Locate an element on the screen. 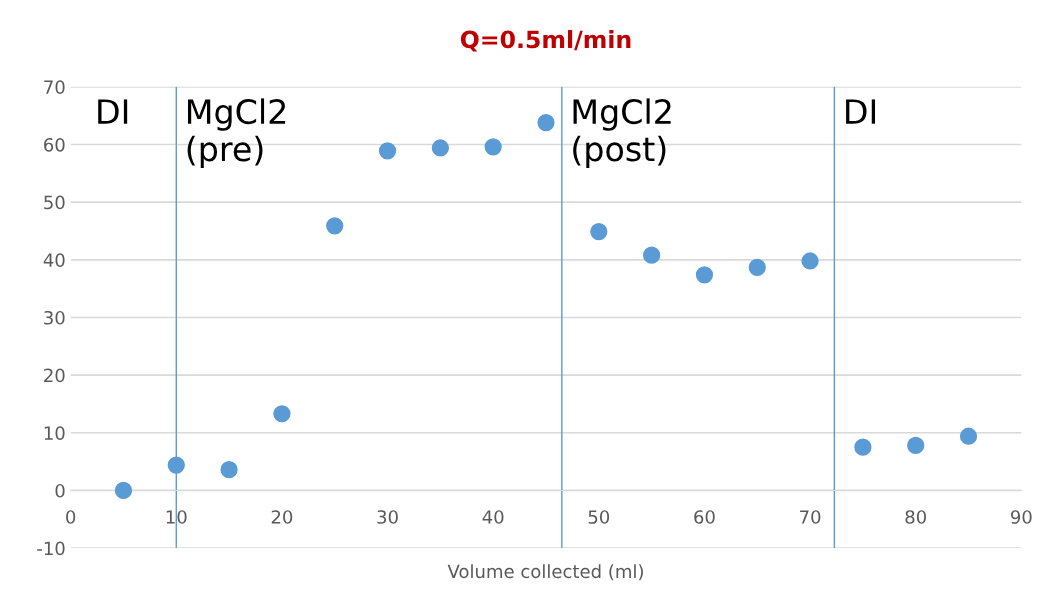  ref-line-label: DI is located at coordinates (861, 111).